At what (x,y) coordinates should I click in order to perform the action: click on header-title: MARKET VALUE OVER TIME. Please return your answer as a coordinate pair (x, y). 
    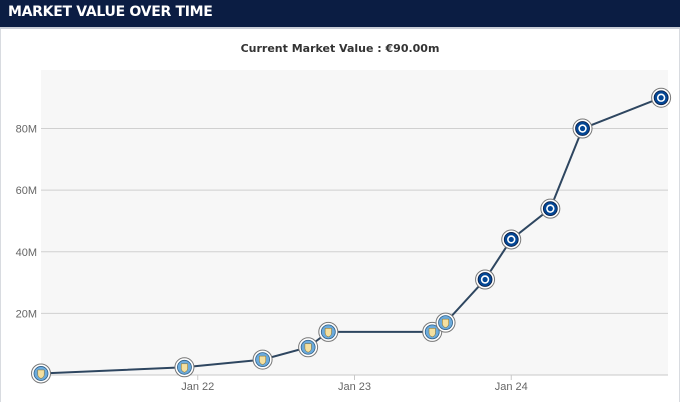
    Looking at the image, I should click on (110, 12).